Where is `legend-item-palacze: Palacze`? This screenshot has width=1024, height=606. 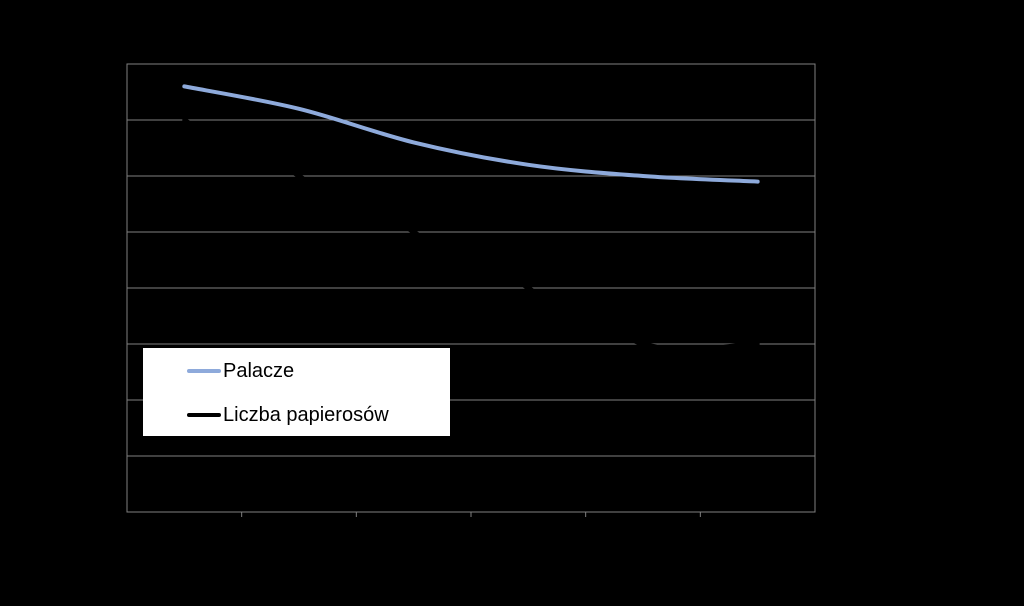 legend-item-palacze: Palacze is located at coordinates (240, 371).